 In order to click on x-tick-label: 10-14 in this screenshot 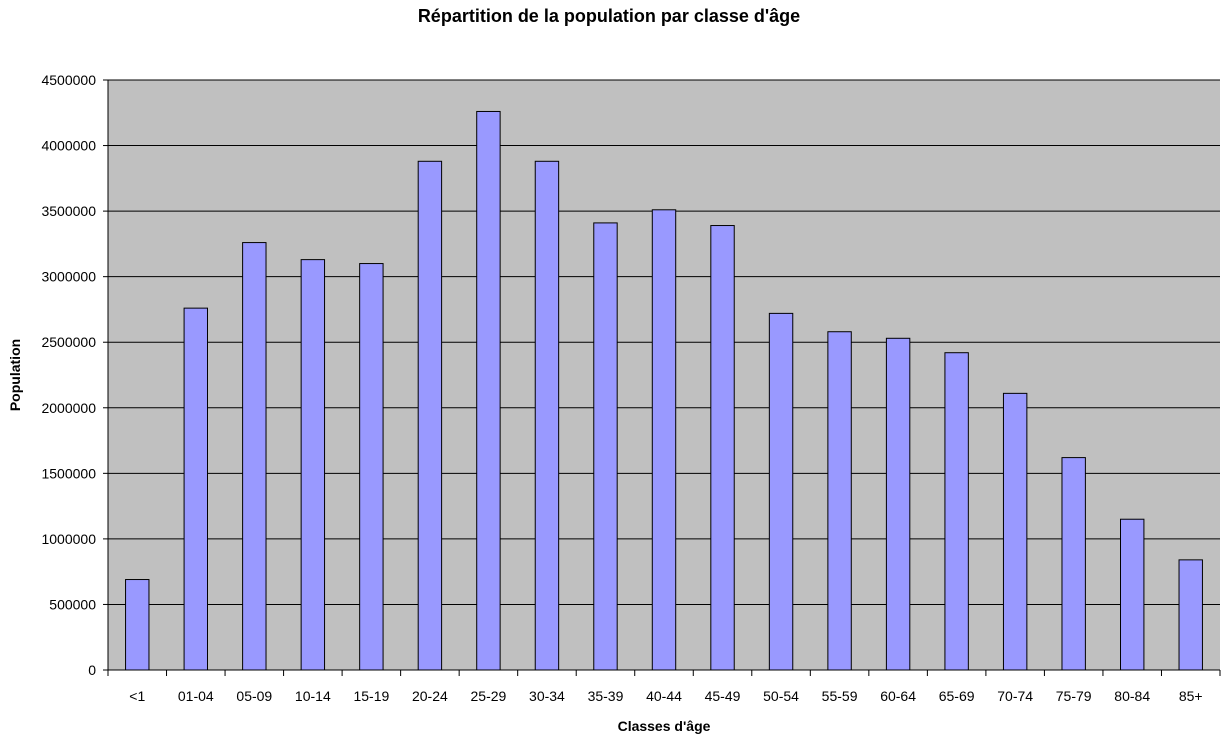, I will do `click(313, 696)`.